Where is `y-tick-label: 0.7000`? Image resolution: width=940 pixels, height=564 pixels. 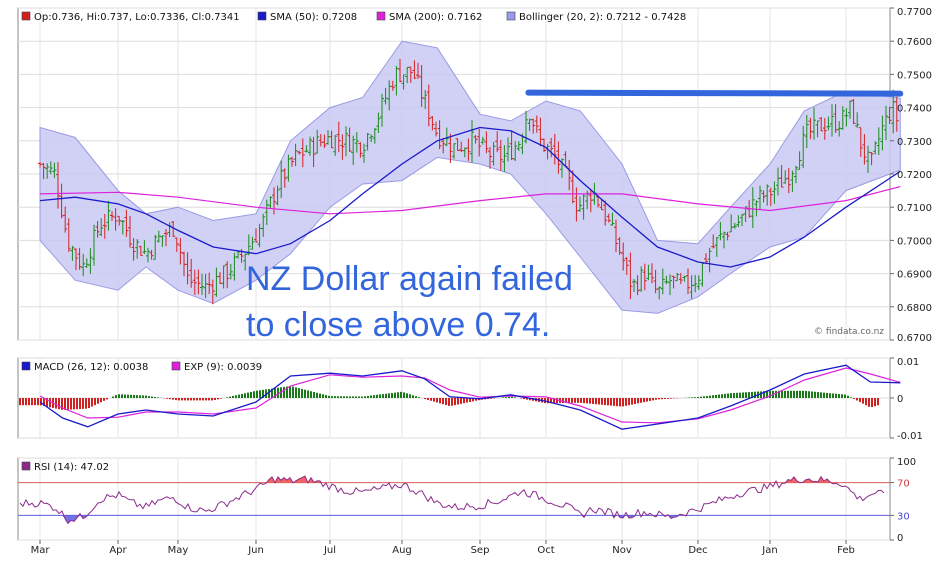
y-tick-label: 0.7000 is located at coordinates (914, 241).